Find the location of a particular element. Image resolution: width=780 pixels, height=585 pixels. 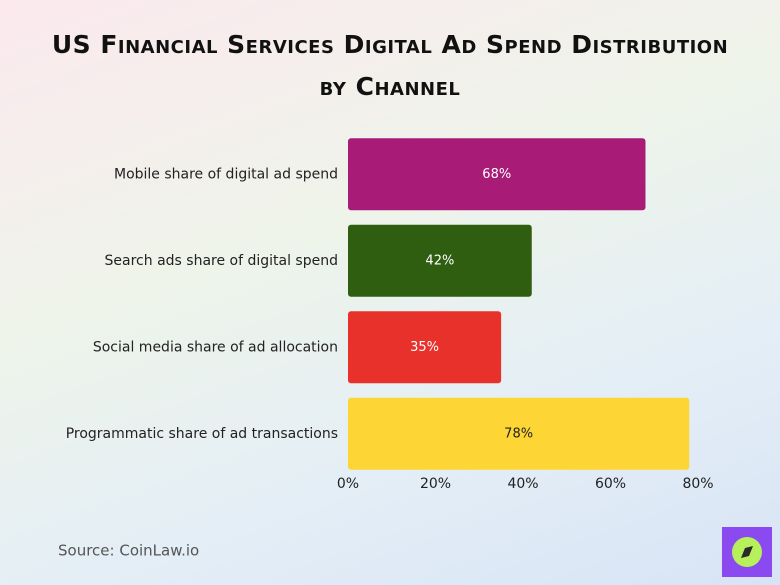

source: Source: CoinLaw.io is located at coordinates (128, 551).